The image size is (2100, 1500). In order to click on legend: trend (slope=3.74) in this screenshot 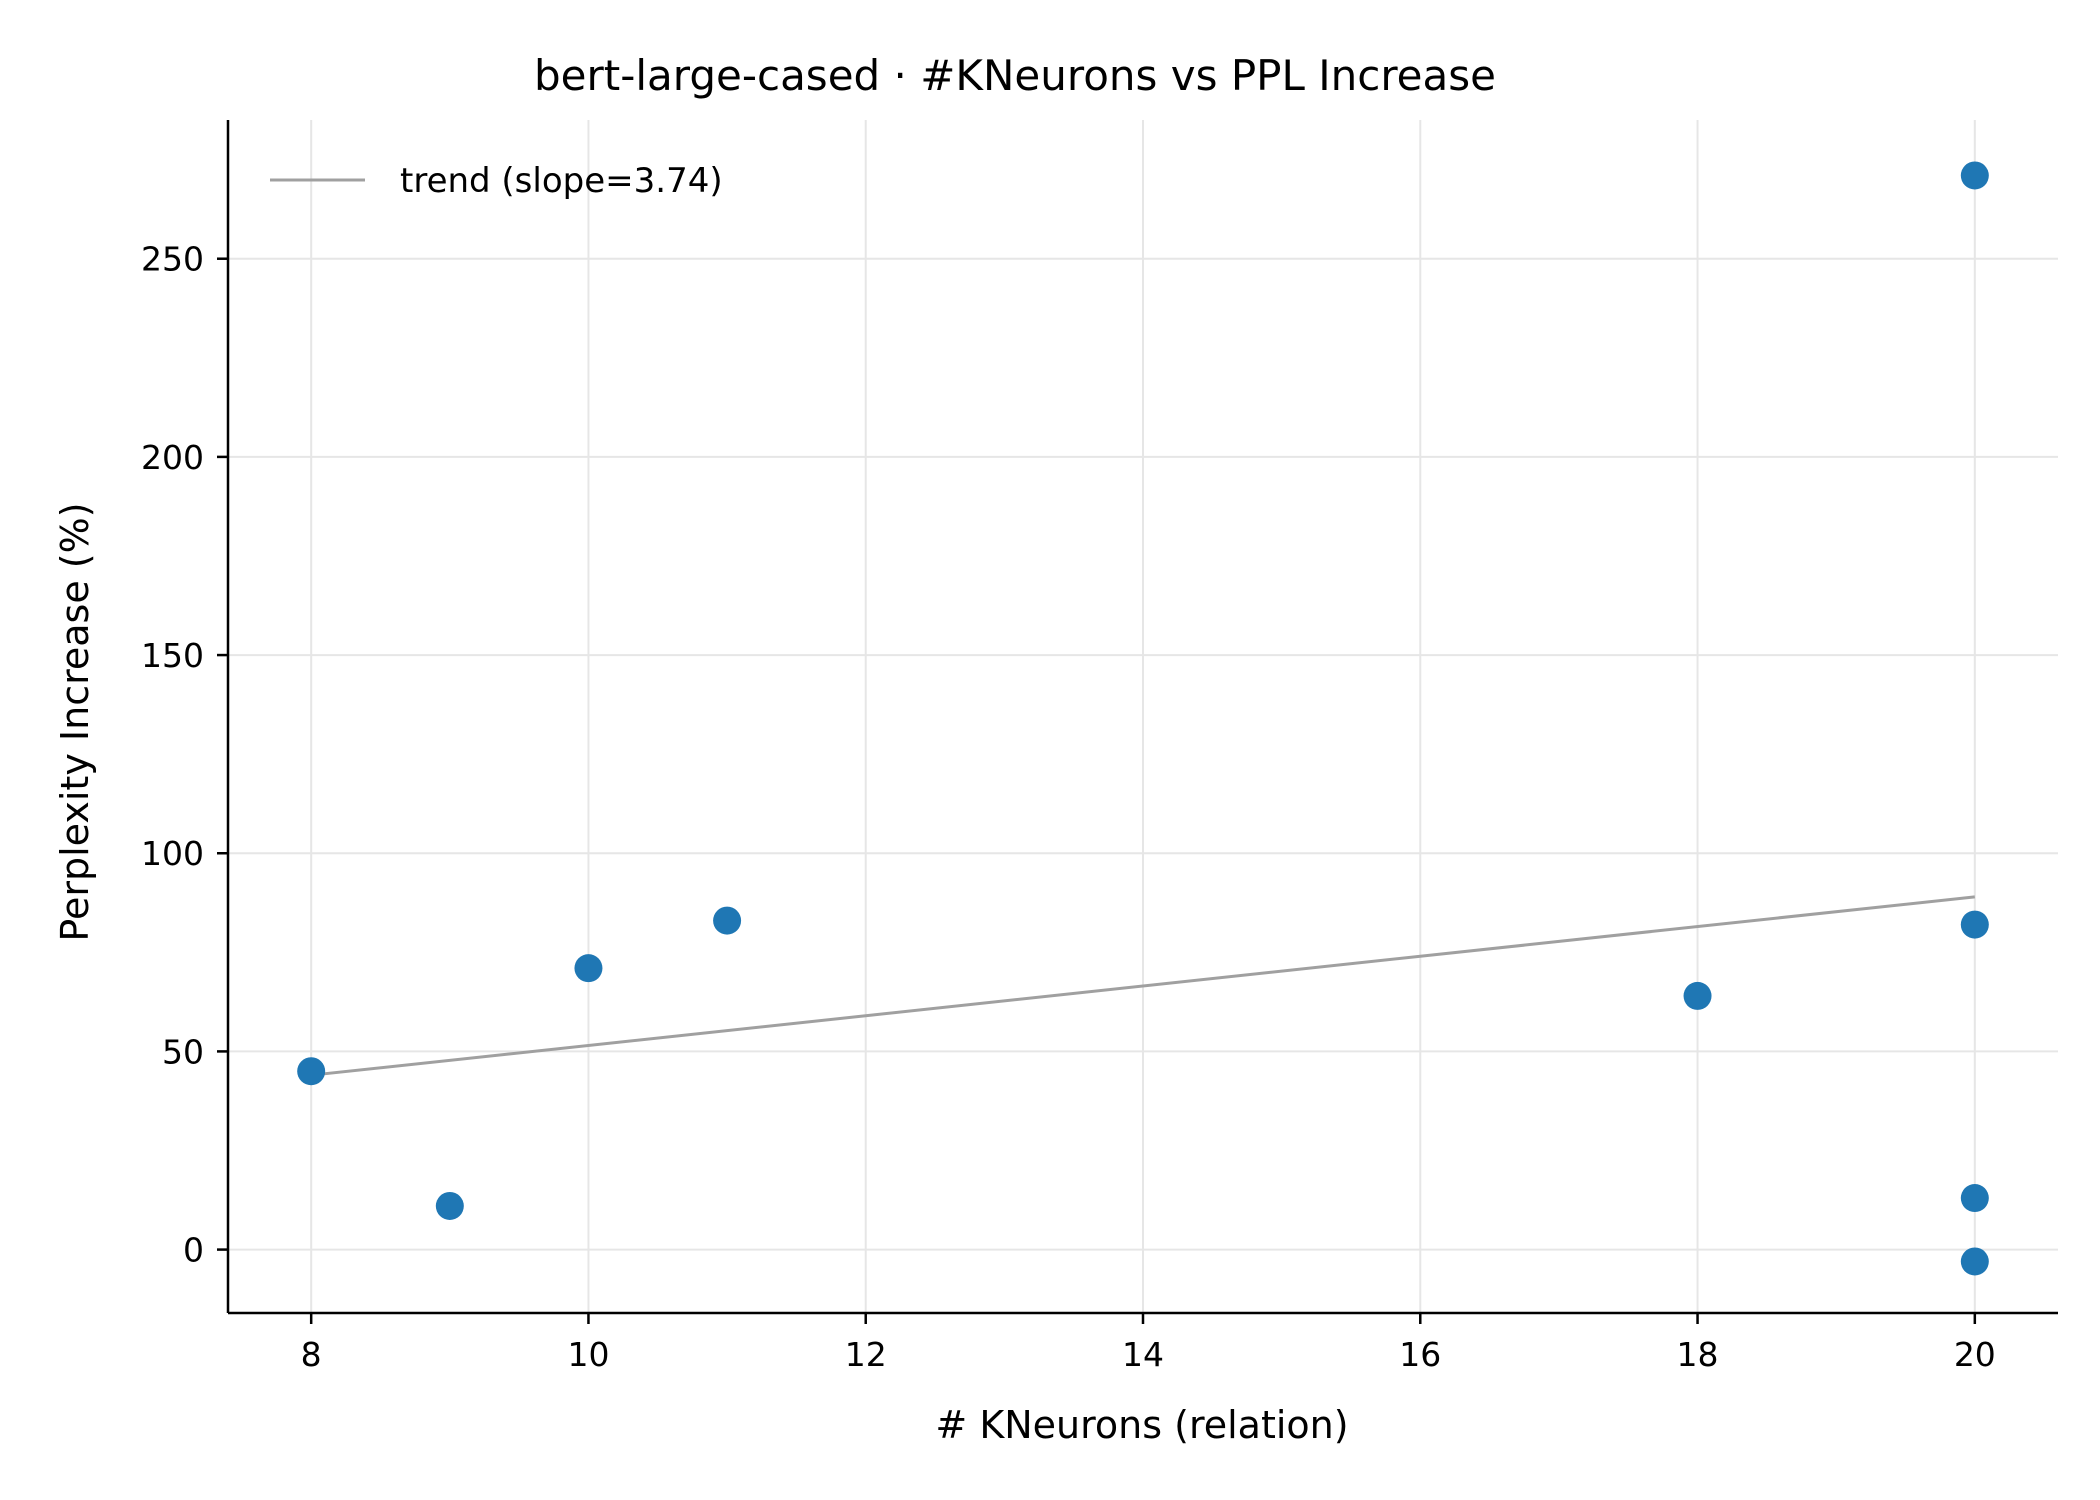, I will do `click(496, 181)`.